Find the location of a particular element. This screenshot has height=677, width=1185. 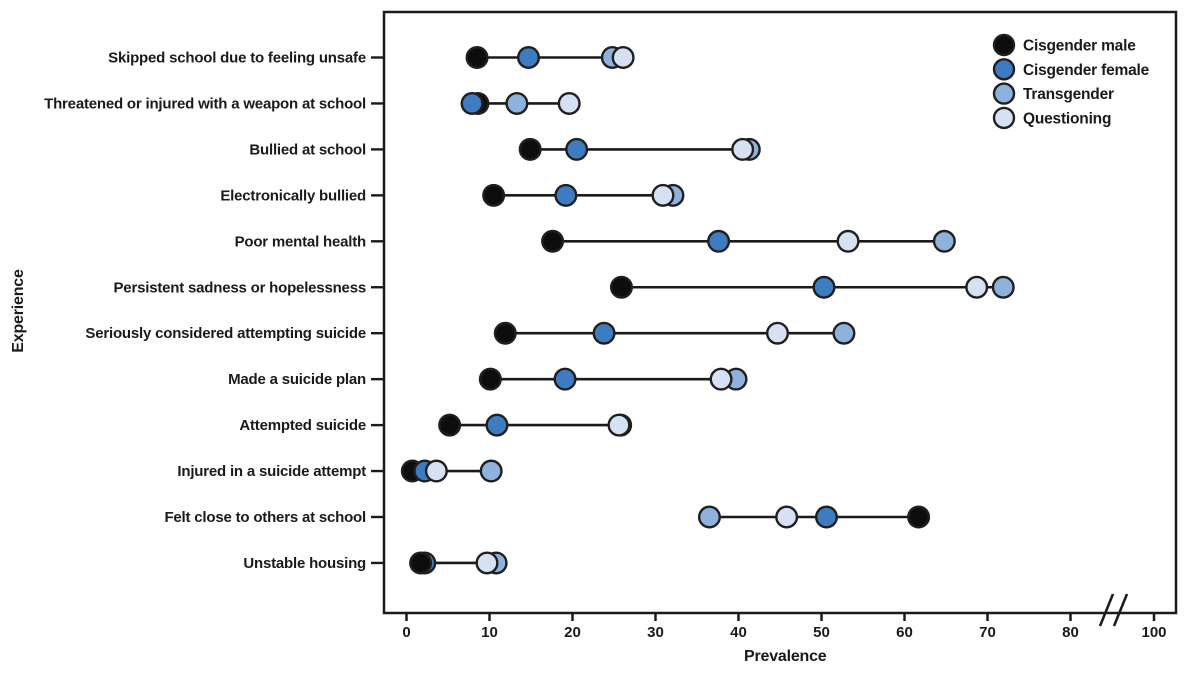

category-label: Made a suicide plan is located at coordinates (297, 379).